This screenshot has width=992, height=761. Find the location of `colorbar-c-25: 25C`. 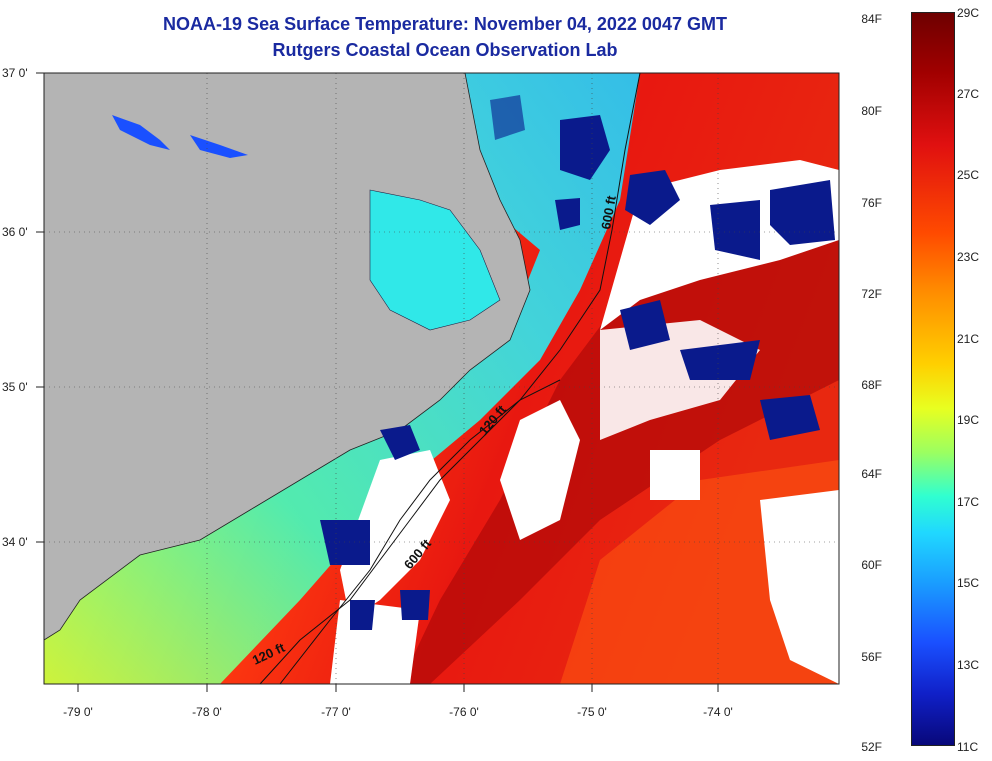

colorbar-c-25: 25C is located at coordinates (968, 175).